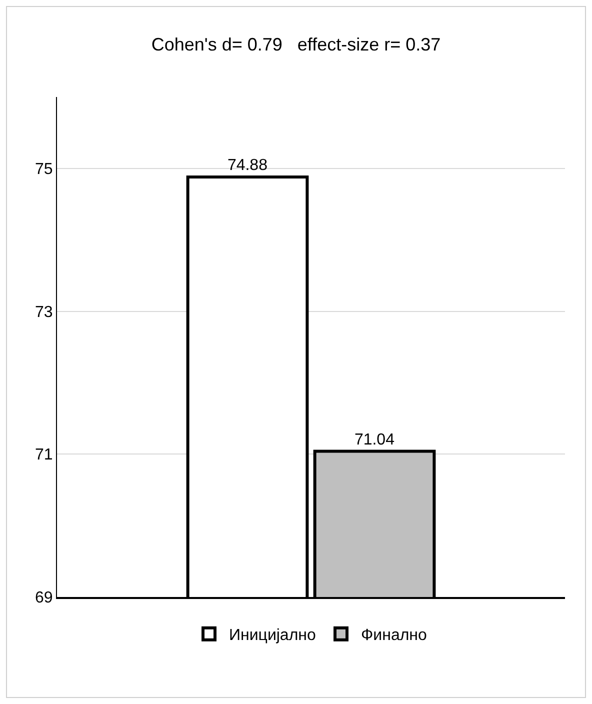  What do you see at coordinates (296, 44) in the screenshot?
I see `chart-title: Cohen's d= 0.79 effect-size r= 0.37` at bounding box center [296, 44].